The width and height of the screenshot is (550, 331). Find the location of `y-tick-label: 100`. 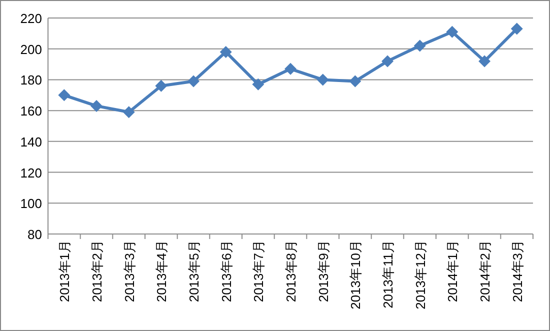

y-tick-label: 100 is located at coordinates (31, 204).